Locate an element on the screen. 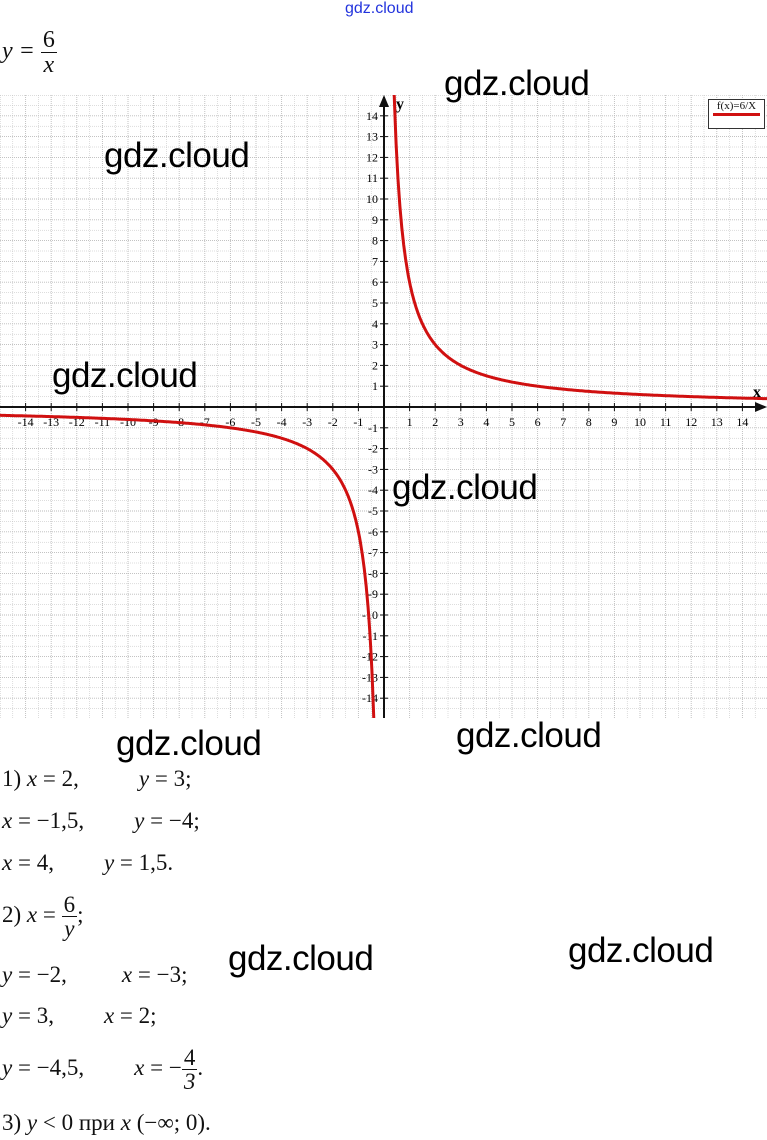  x-tick-label: -5 is located at coordinates (256, 422).